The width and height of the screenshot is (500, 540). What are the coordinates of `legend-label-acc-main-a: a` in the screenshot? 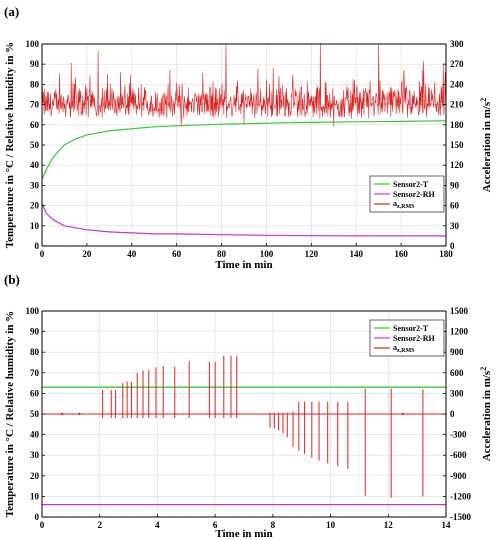 It's located at (395, 203).